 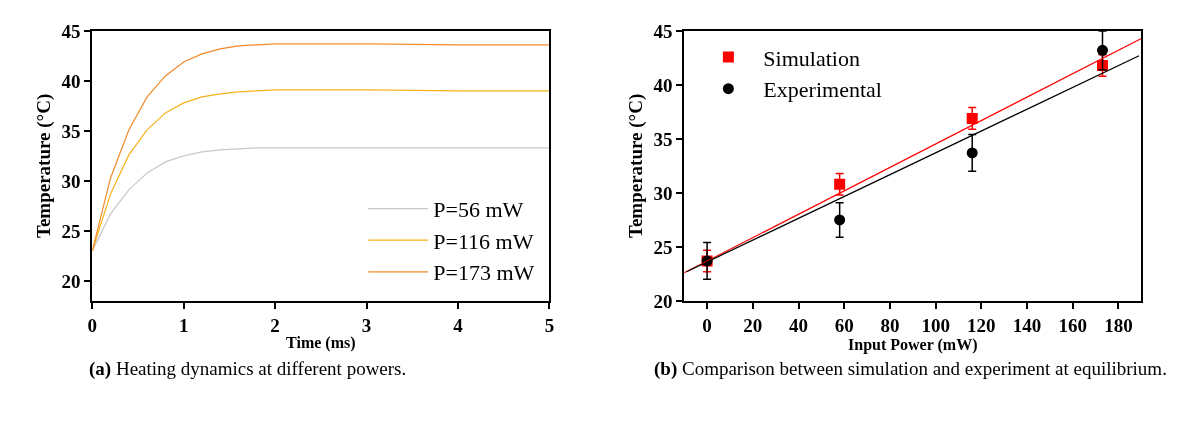 I want to click on x-tick-label: 140, so click(x=1027, y=325).